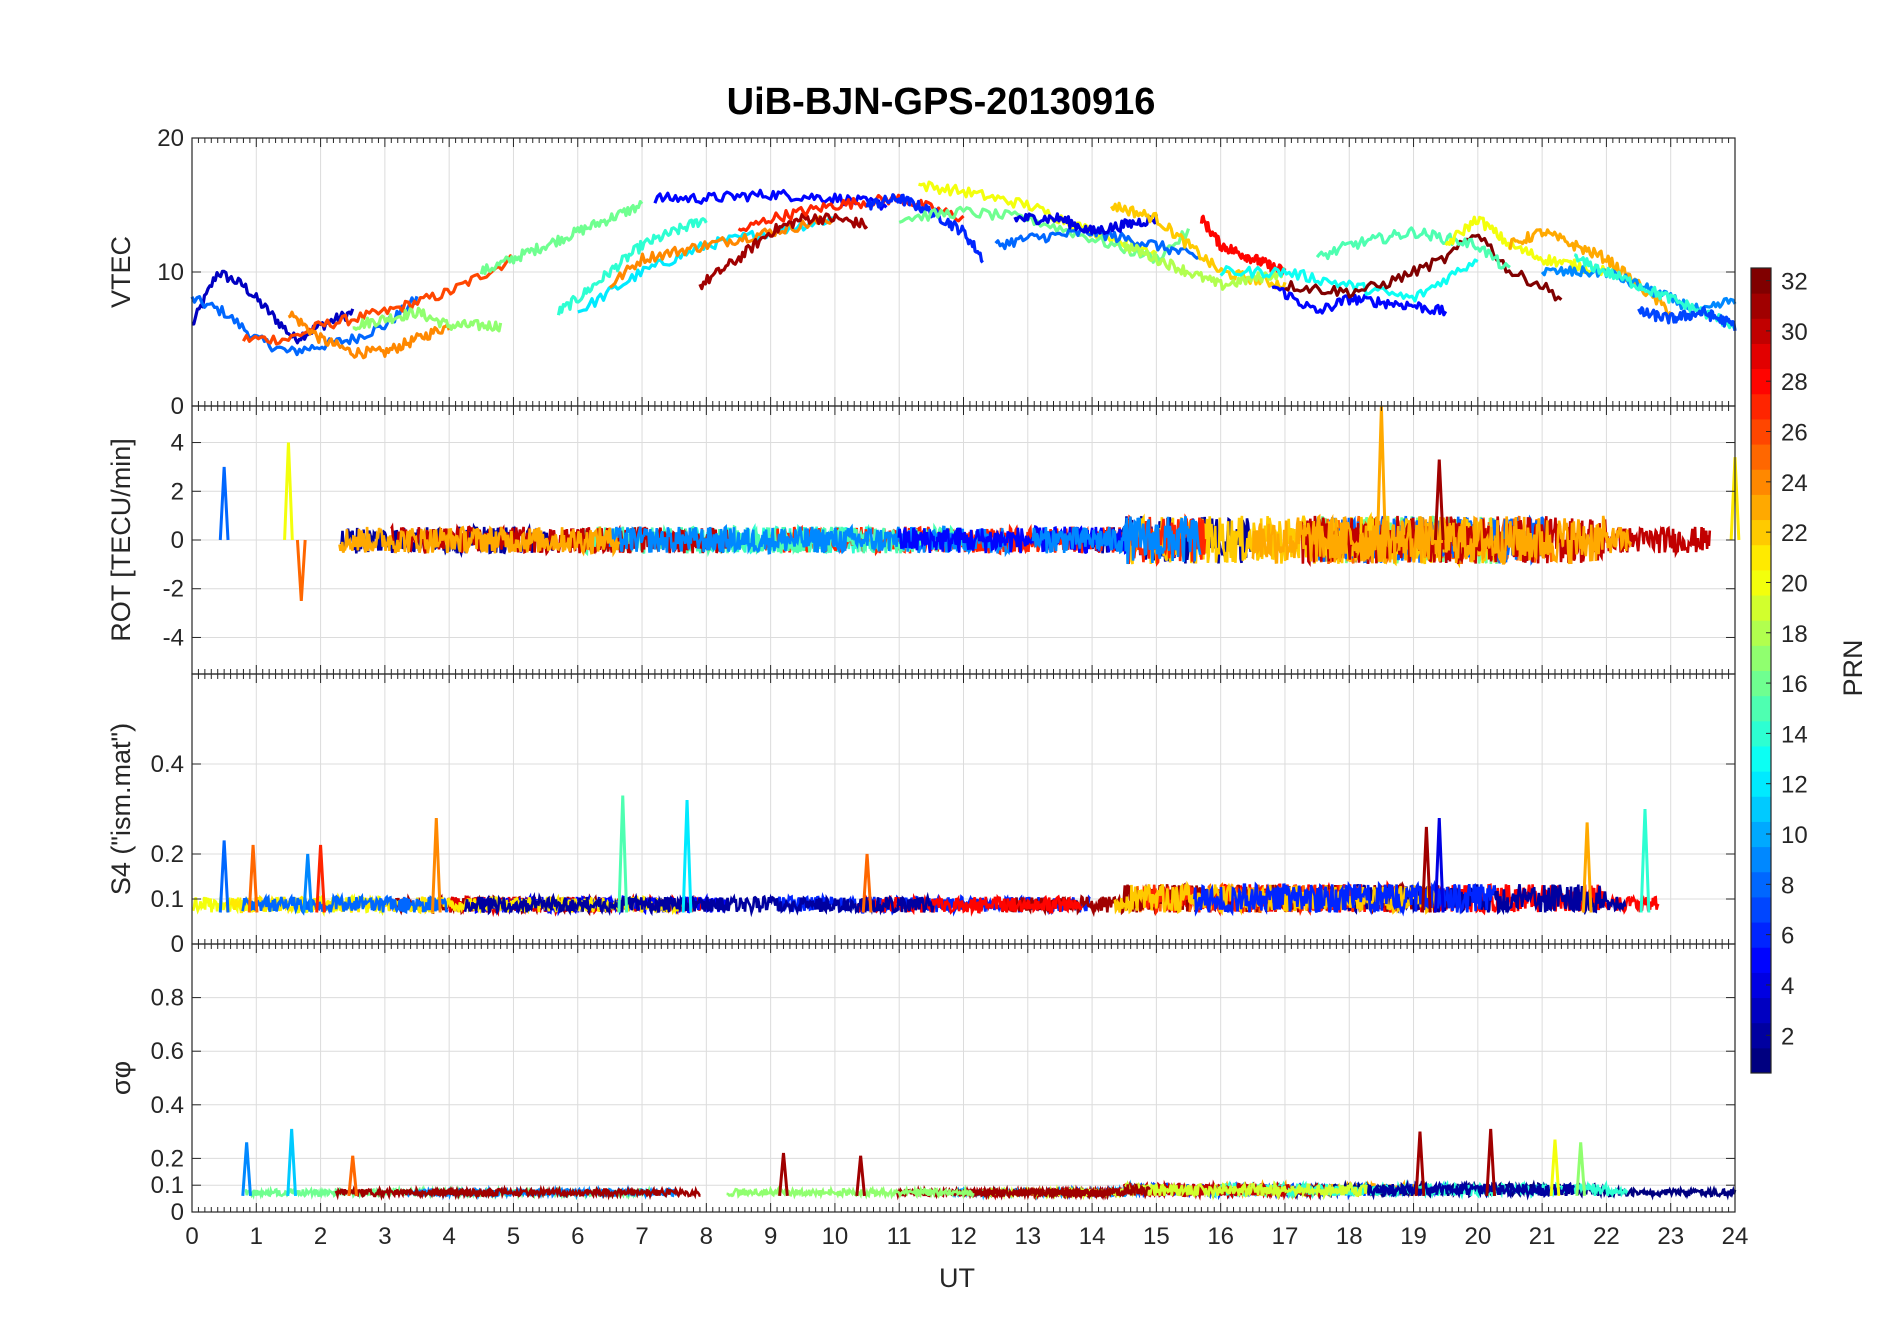 Image resolution: width=1902 pixels, height=1330 pixels. Describe the element at coordinates (177, 944) in the screenshot. I see `y-tick-label: 0` at that location.